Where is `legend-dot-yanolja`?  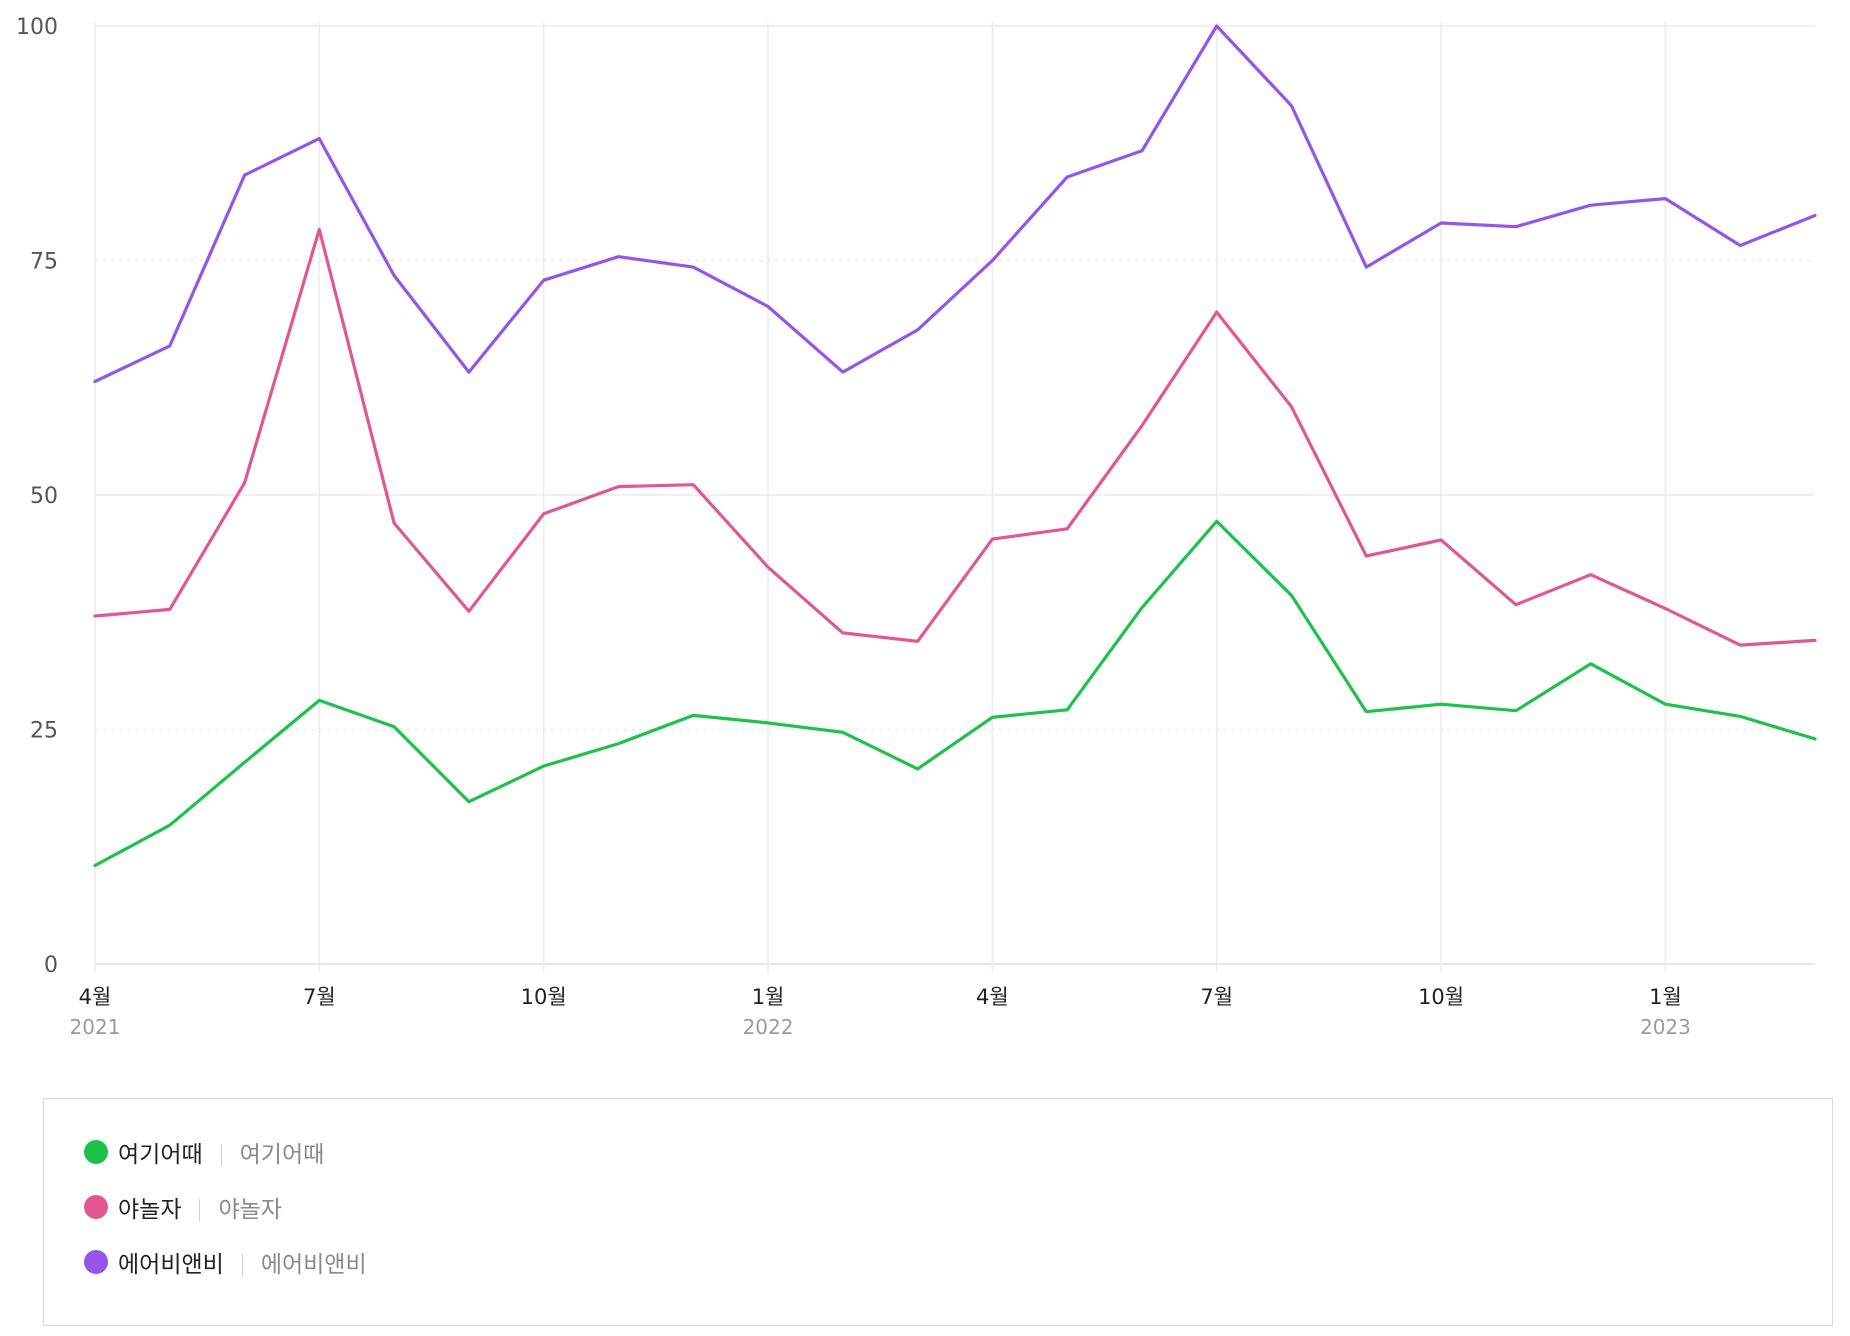 legend-dot-yanolja is located at coordinates (96, 1207).